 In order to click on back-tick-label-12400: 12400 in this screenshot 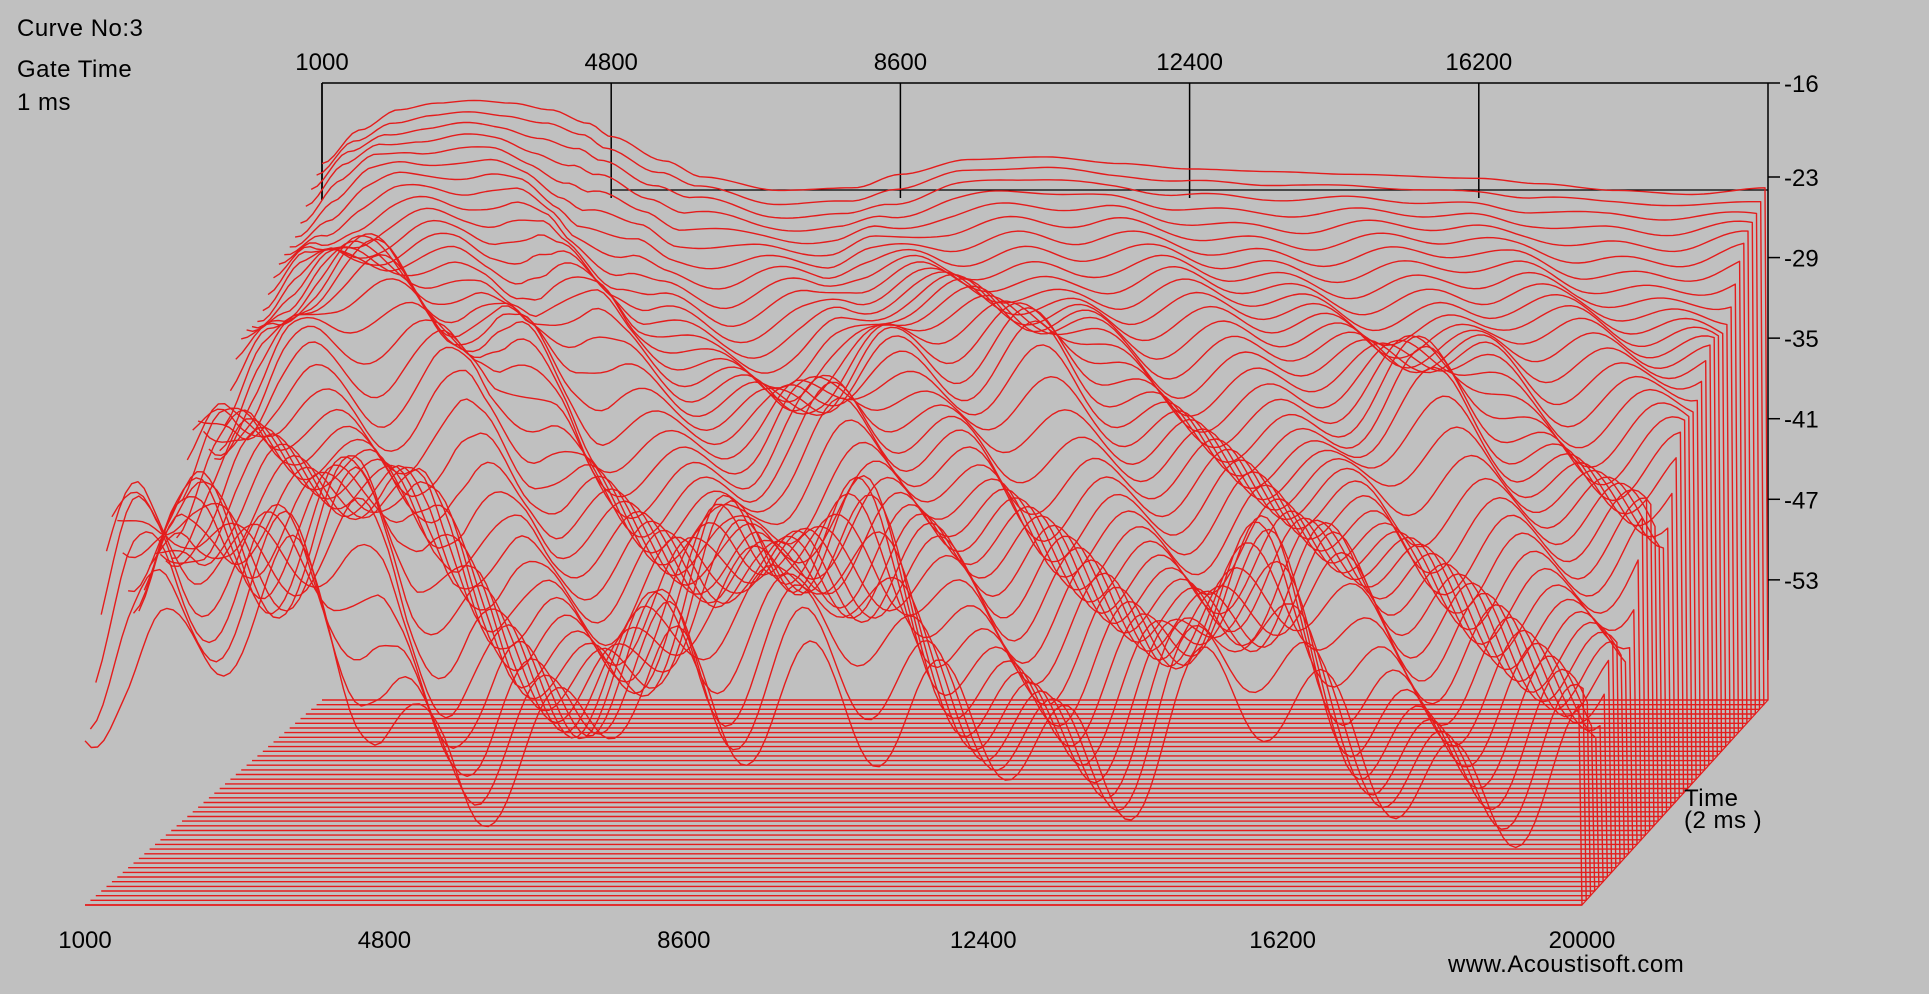, I will do `click(1189, 62)`.